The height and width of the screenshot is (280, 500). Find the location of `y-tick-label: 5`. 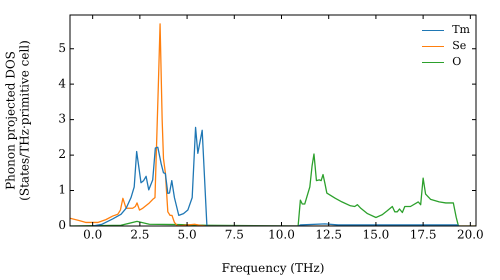

y-tick-label: 5 is located at coordinates (62, 47).